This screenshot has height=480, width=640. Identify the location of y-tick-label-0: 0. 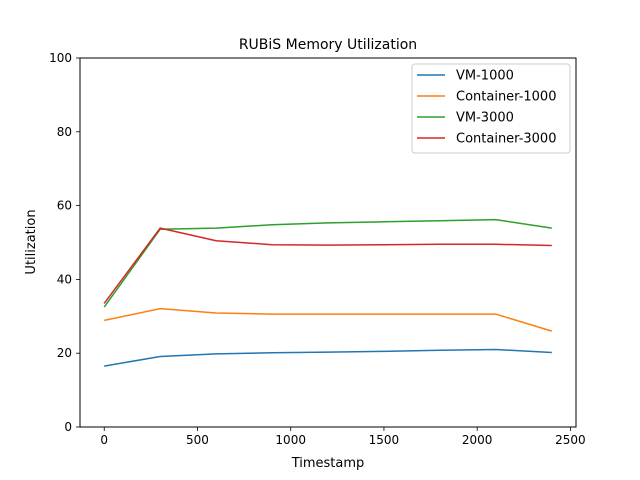
(68, 427).